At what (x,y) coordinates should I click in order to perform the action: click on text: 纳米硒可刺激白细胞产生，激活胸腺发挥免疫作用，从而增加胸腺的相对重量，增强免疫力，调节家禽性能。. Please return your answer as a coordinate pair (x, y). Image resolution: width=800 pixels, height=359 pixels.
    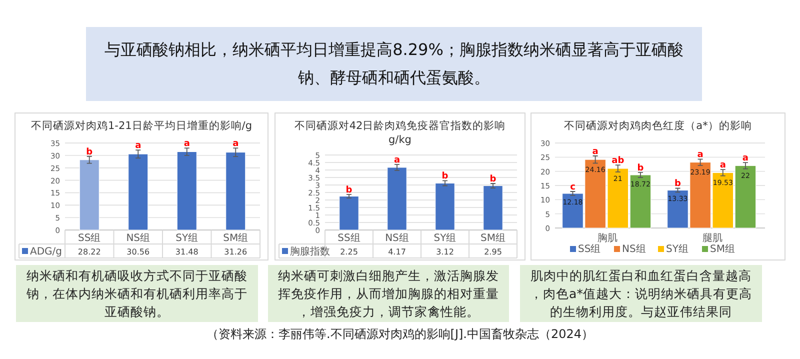
    Looking at the image, I should click on (388, 293).